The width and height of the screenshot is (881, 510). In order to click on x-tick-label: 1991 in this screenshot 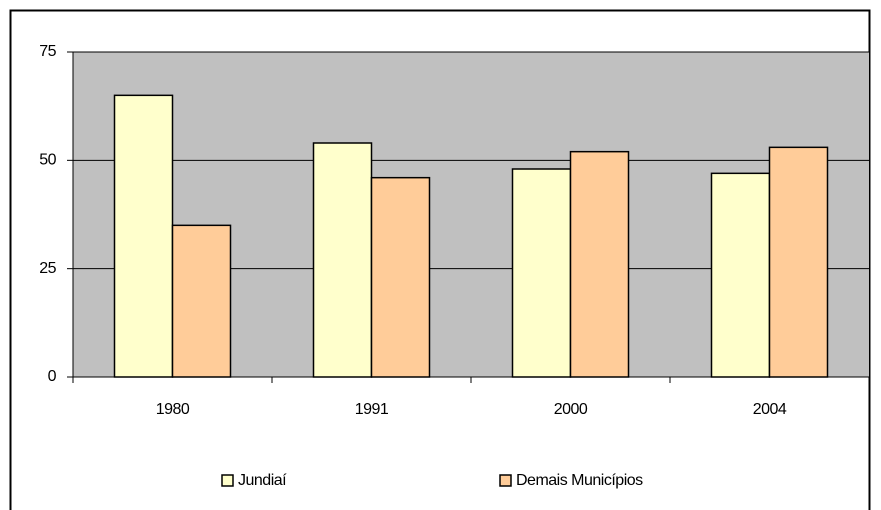, I will do `click(372, 409)`.